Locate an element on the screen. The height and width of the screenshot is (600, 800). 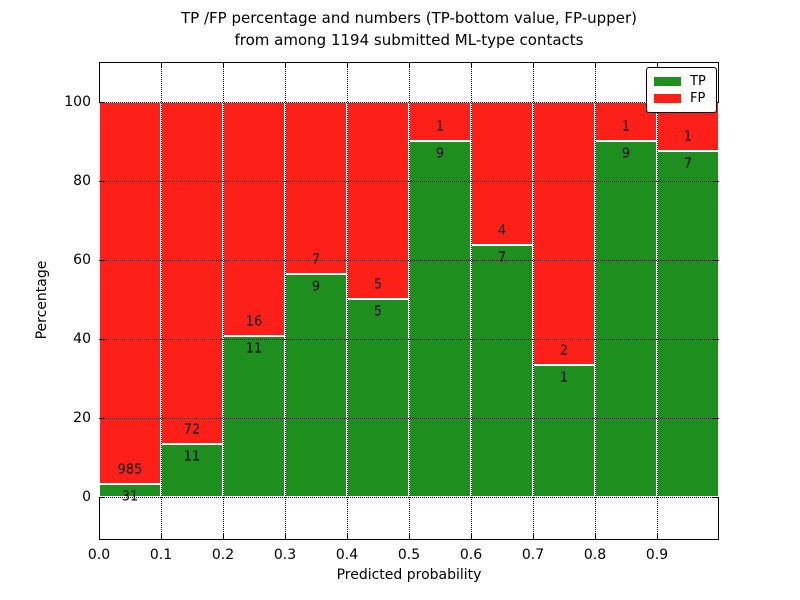
y-tick-label: 60 is located at coordinates (82, 259).